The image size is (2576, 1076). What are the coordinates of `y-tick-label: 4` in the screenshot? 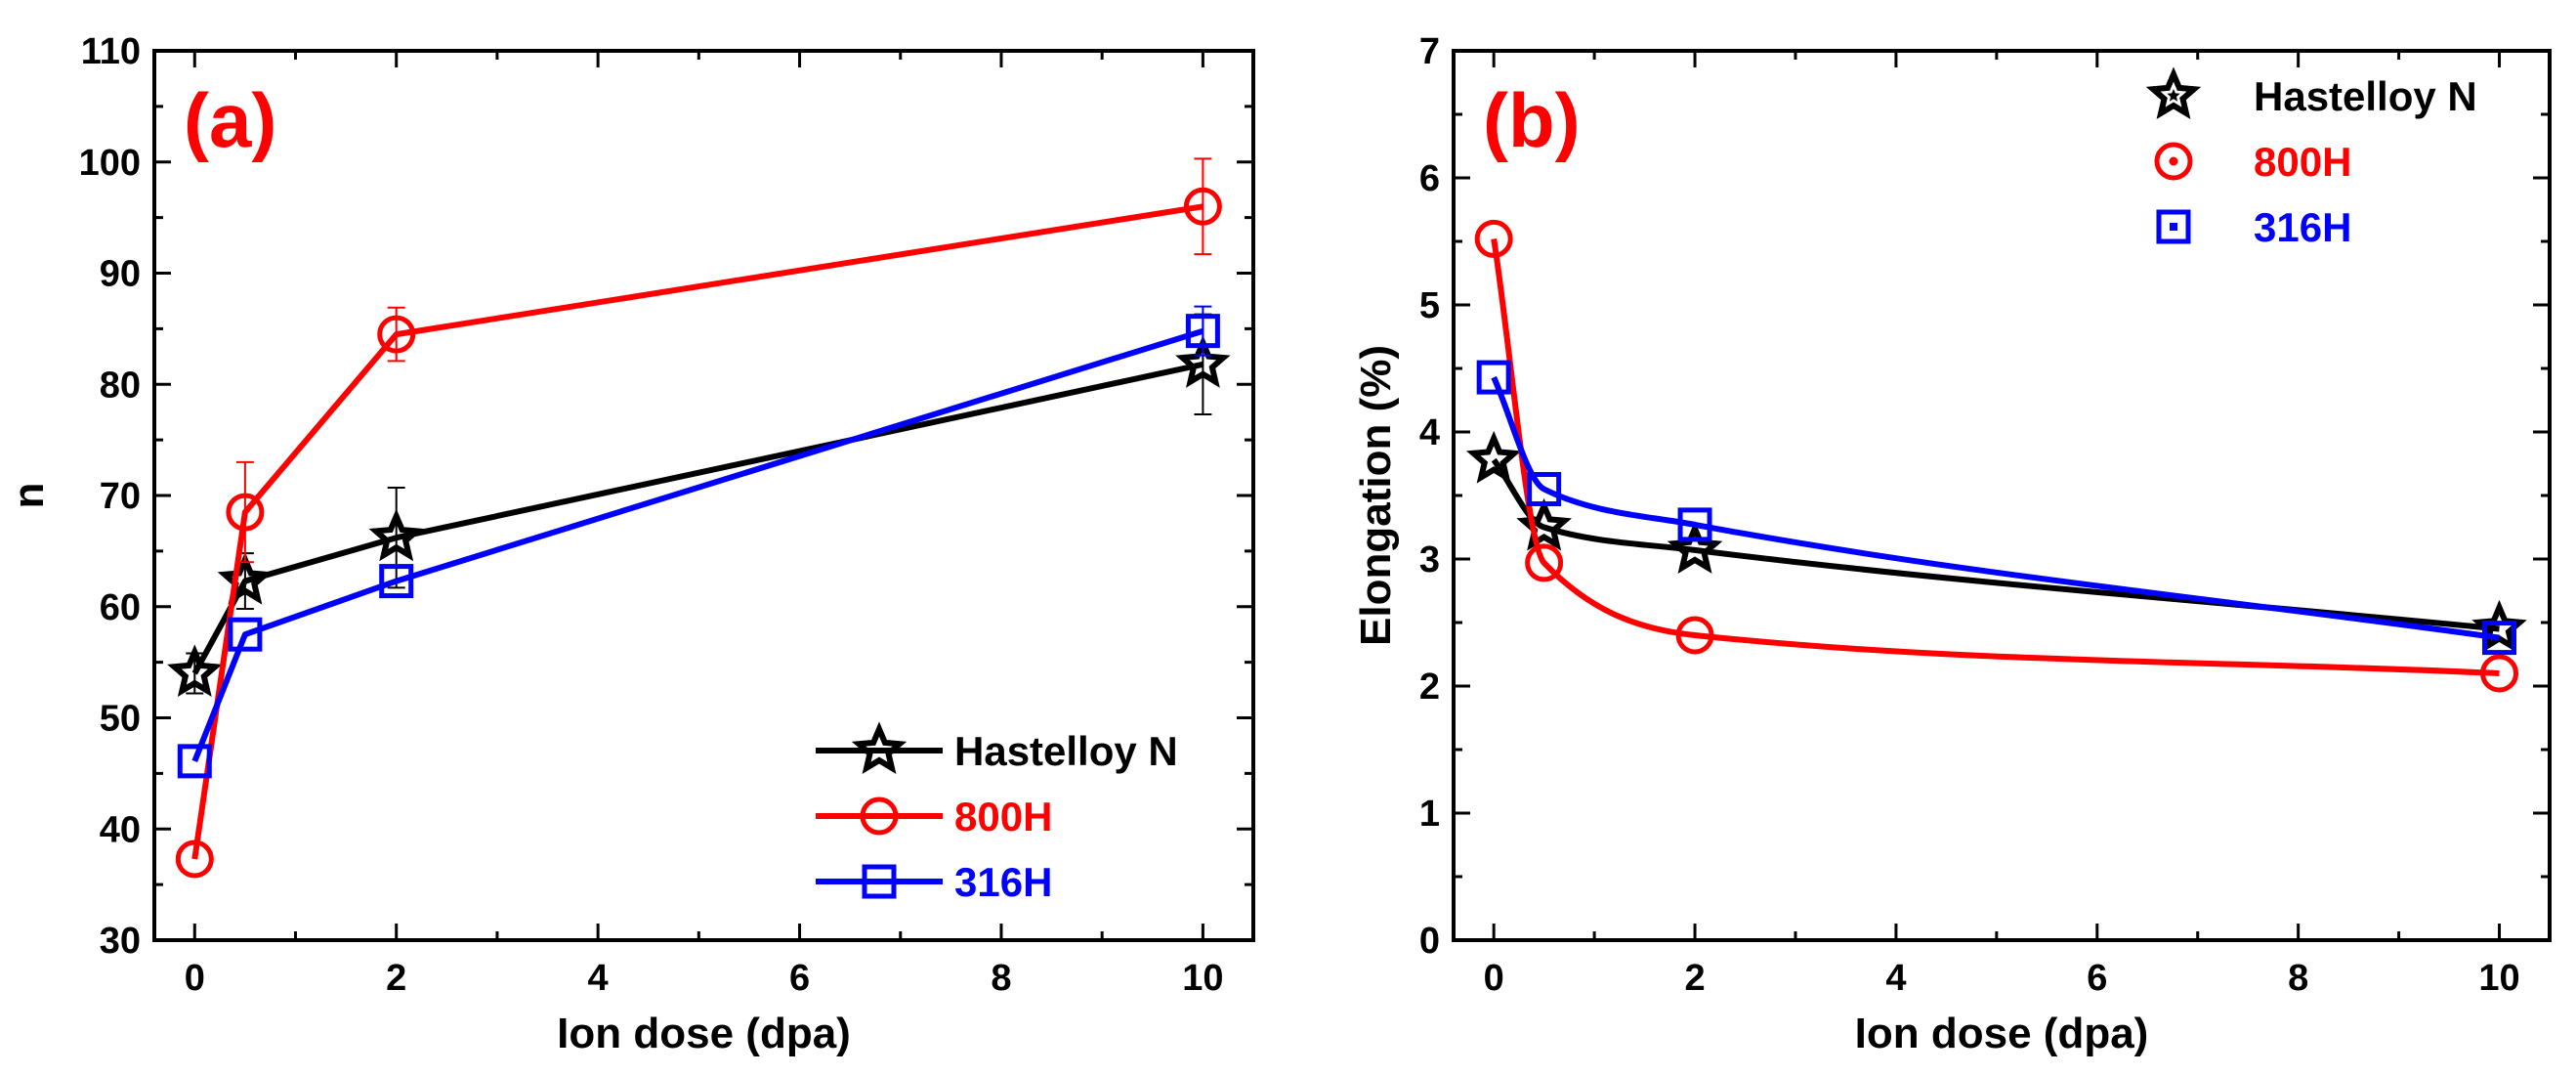 It's located at (1429, 432).